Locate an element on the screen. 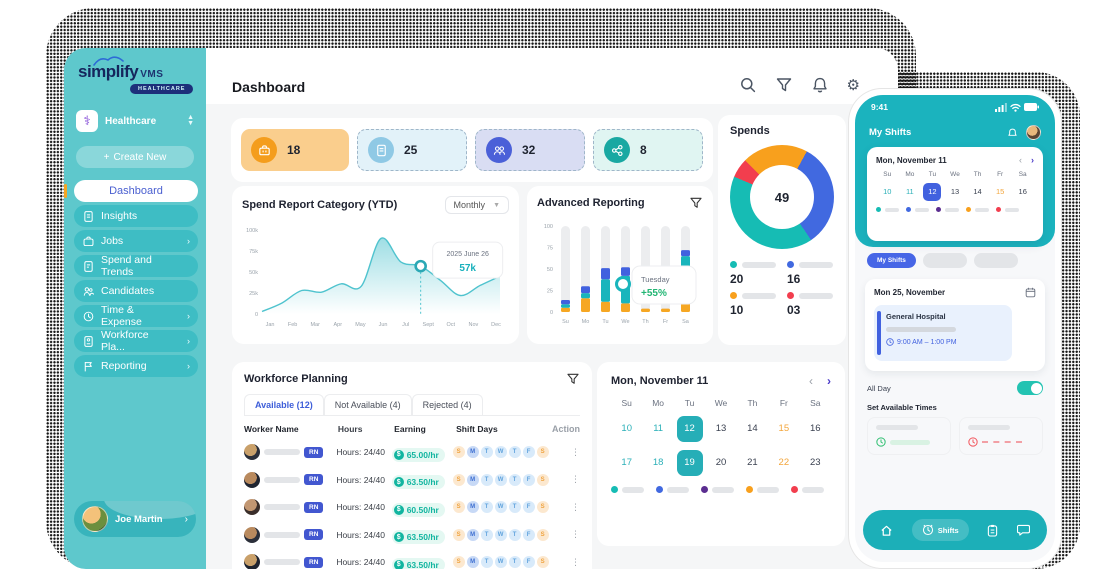  nav-tasks is located at coordinates (992, 530).